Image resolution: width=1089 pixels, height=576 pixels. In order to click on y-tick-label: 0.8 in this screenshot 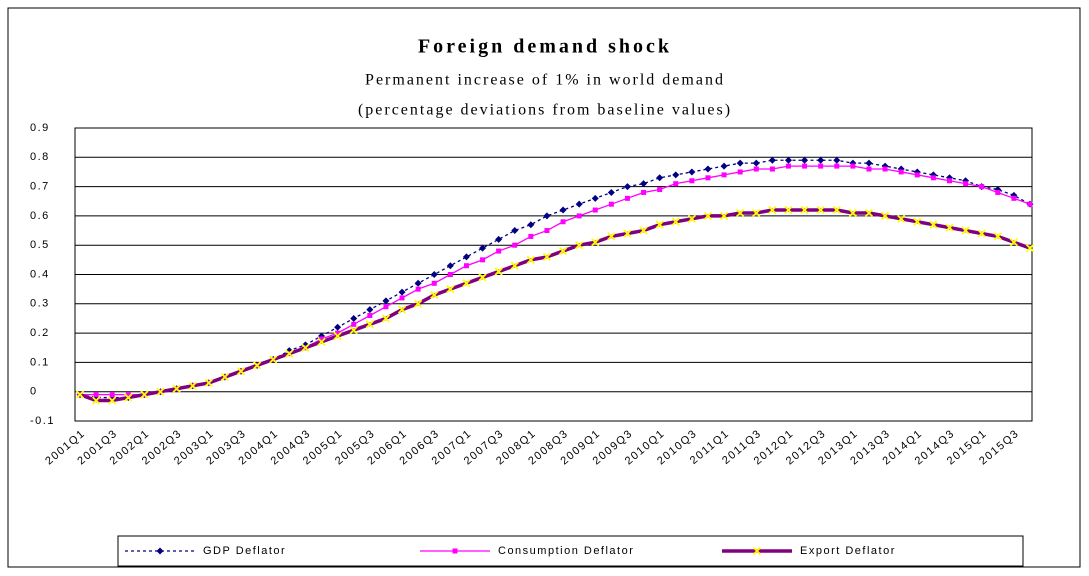, I will do `click(40, 157)`.